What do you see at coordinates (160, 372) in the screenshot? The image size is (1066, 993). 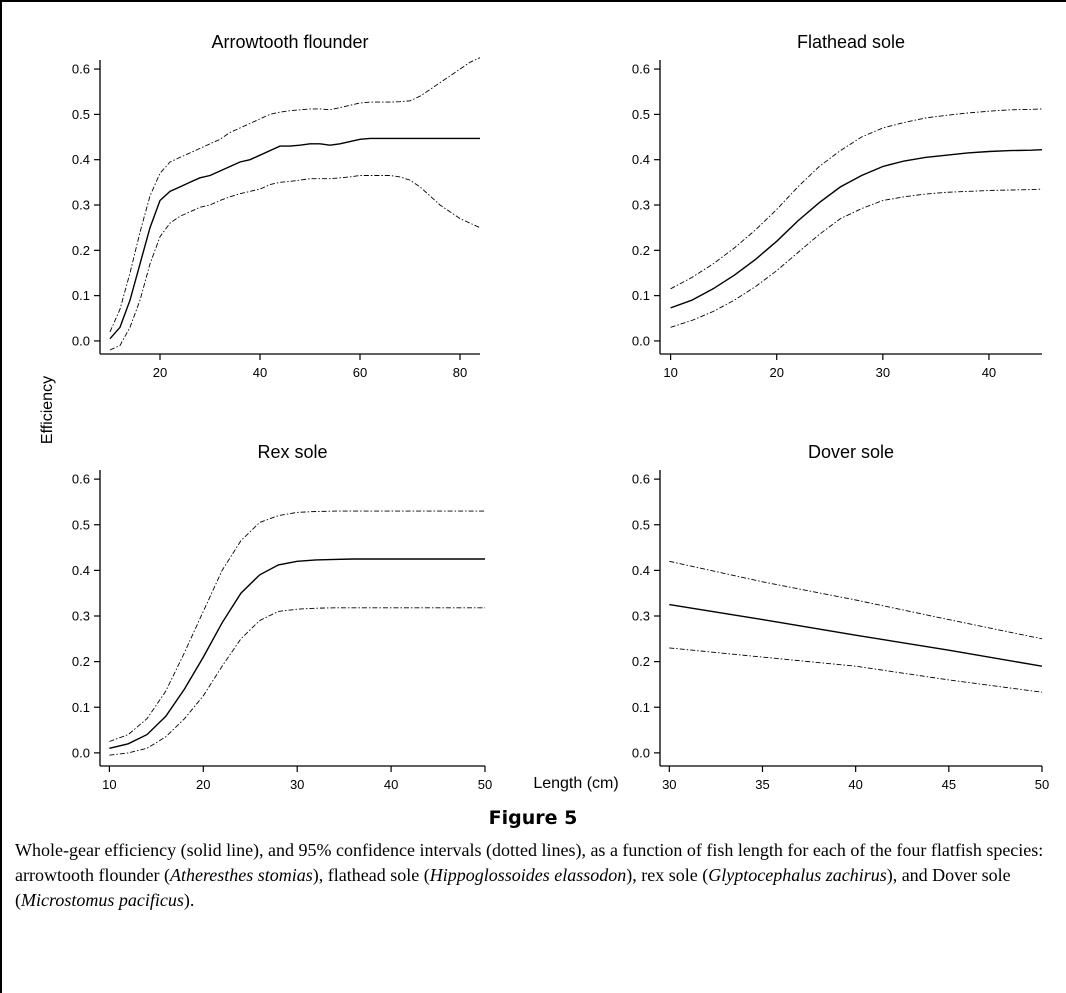 I see `x-tick-label-arrowtooth-flounder: 20` at bounding box center [160, 372].